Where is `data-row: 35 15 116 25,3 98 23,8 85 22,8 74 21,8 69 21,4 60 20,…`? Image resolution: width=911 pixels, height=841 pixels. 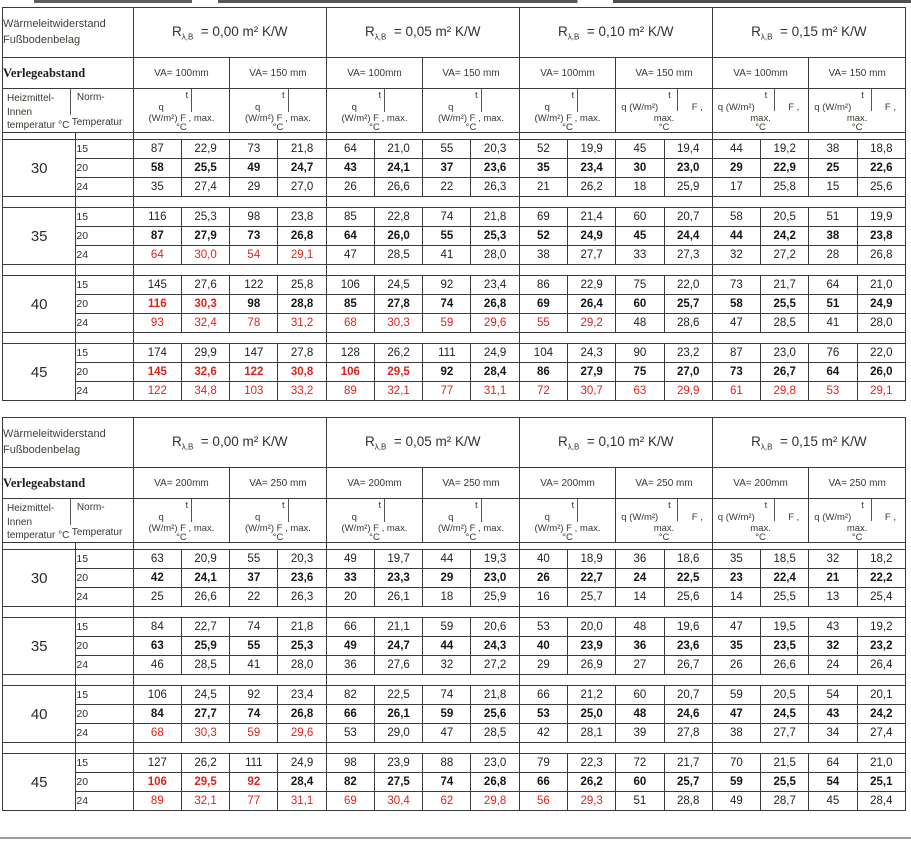
data-row: 35 15 116 25,3 98 23,8 85 22,8 74 21,8 69 21,4 60 20,… is located at coordinates (454, 236).